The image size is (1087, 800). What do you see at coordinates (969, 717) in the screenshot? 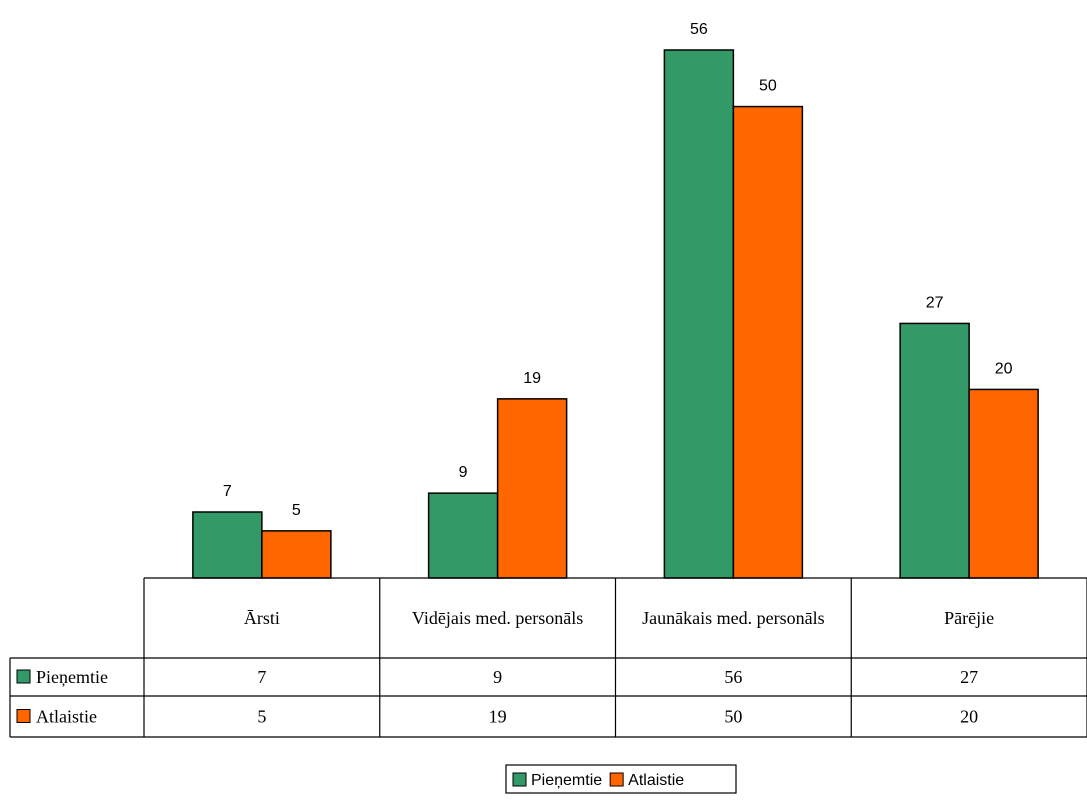
I see `table-value-cell: 20` at bounding box center [969, 717].